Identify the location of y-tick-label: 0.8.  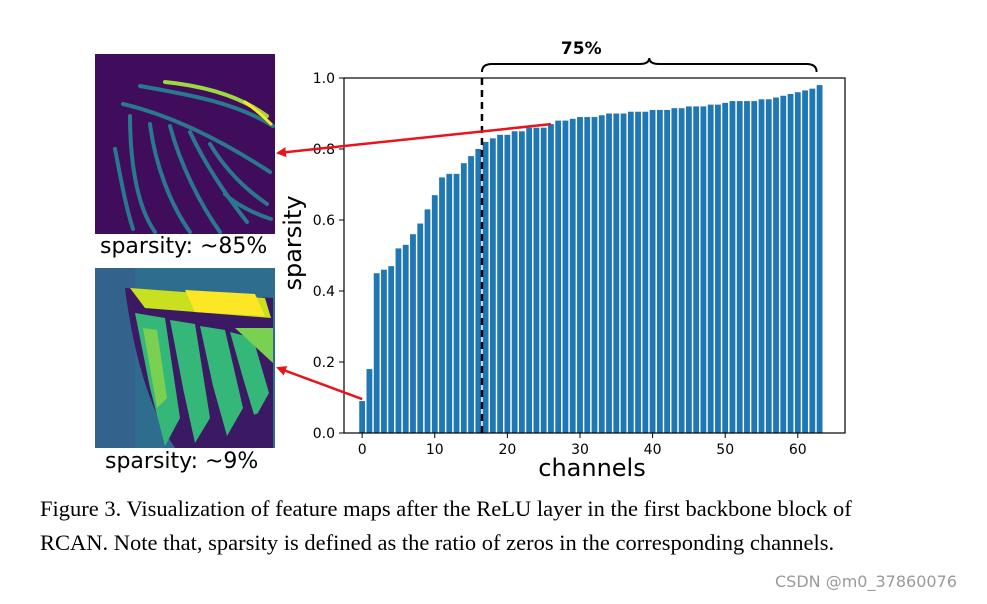
(324, 150).